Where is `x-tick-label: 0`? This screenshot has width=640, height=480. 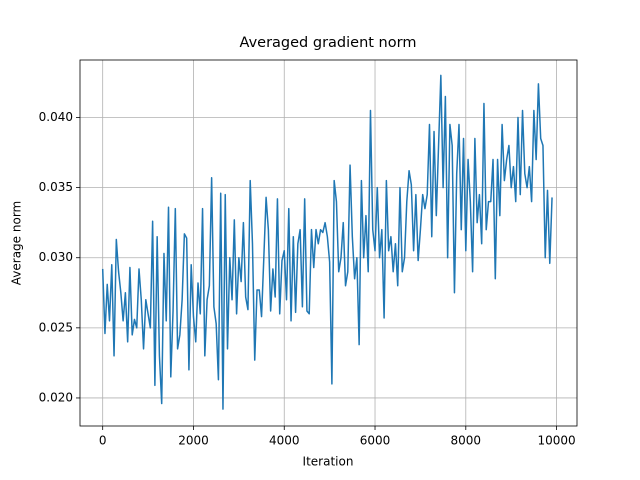
x-tick-label: 0 is located at coordinates (103, 441).